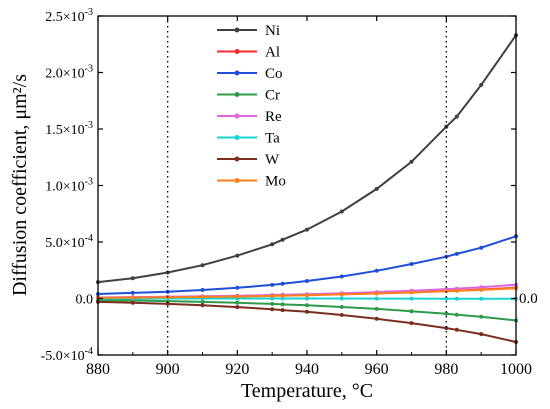  Describe the element at coordinates (248, 96) in the screenshot. I see `legend-entry-cr: Cr` at that location.